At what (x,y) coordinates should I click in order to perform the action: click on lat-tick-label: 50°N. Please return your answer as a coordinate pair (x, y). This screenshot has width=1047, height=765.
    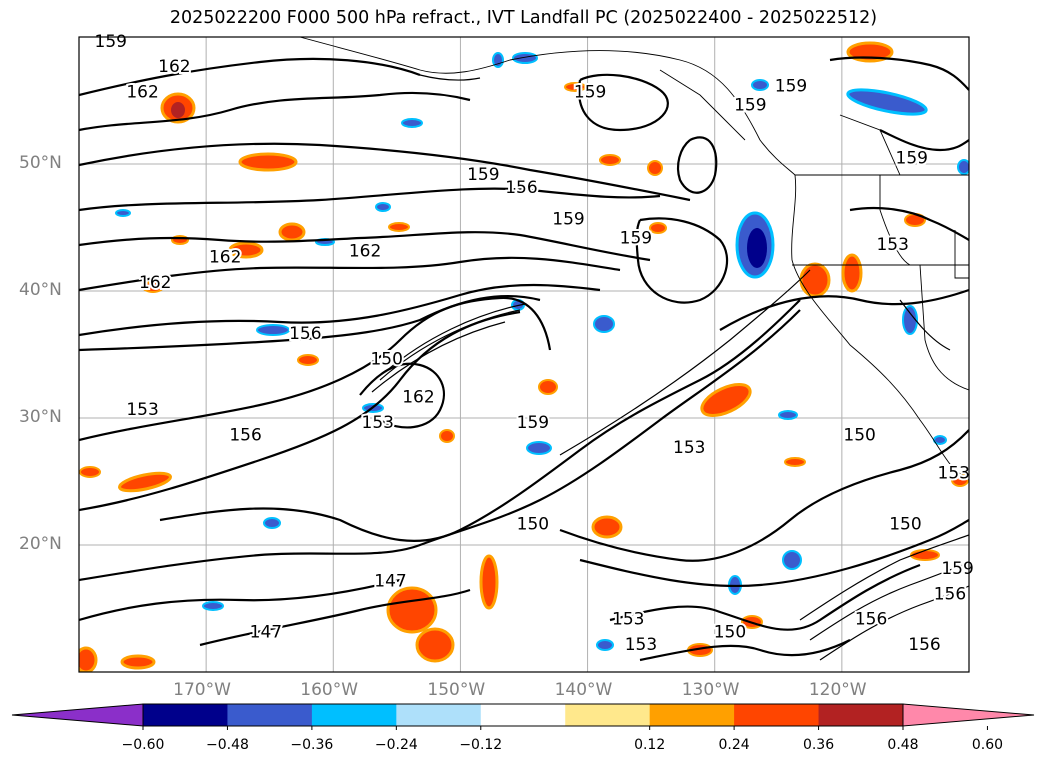
    Looking at the image, I should click on (40, 163).